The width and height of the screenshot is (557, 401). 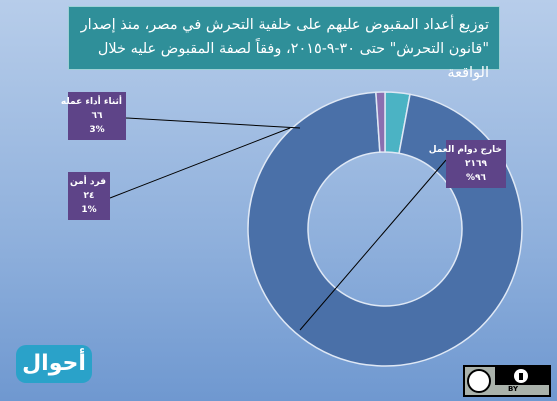 I want to click on data-label: أثناء أداء عمله ٦٦ 3%, so click(x=93, y=116).